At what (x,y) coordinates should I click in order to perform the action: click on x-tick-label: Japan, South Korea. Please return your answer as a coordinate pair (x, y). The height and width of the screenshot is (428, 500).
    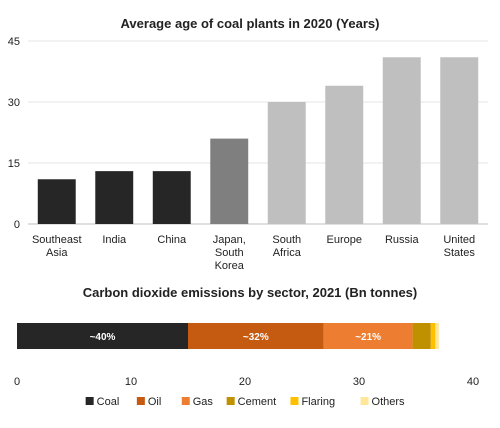
    Looking at the image, I should click on (229, 253).